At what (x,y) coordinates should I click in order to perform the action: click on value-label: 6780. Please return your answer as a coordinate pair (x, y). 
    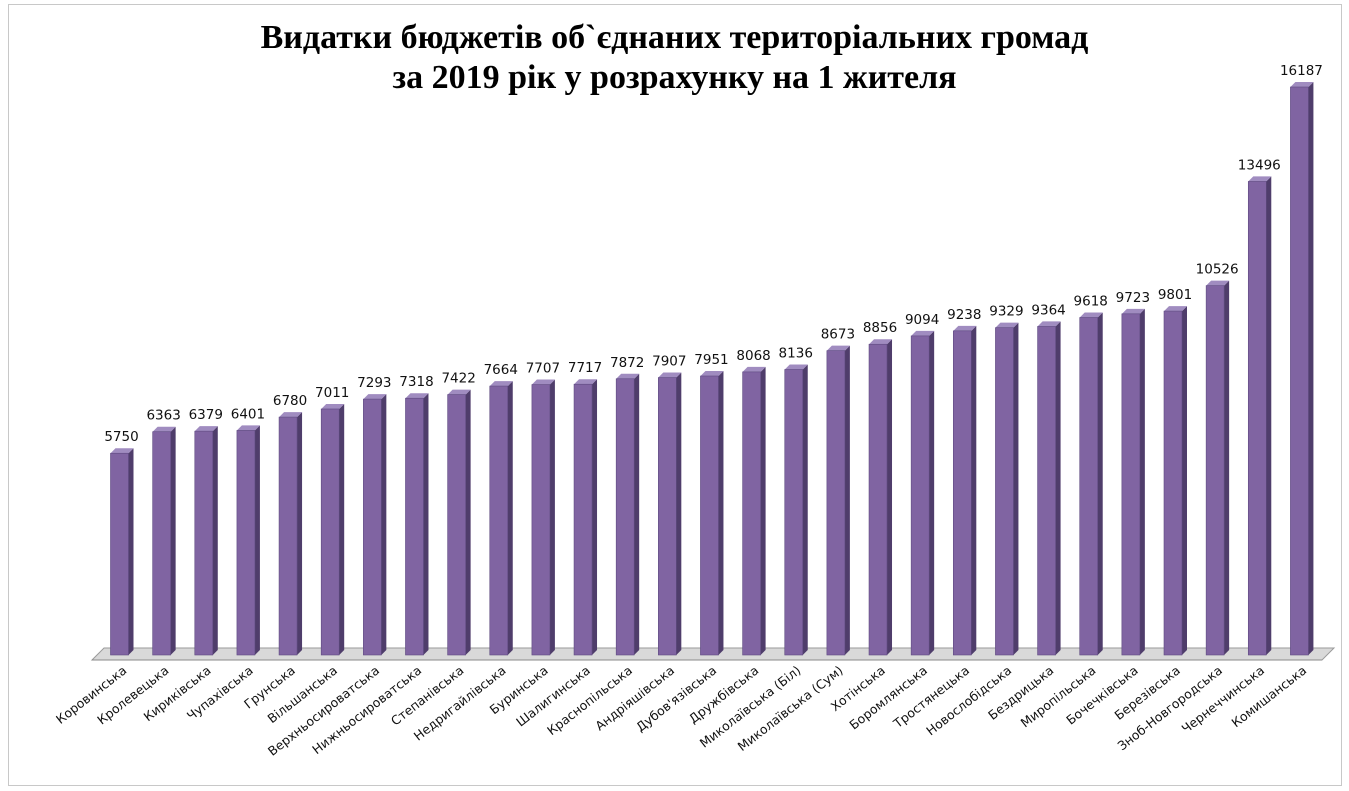
    Looking at the image, I should click on (290, 401).